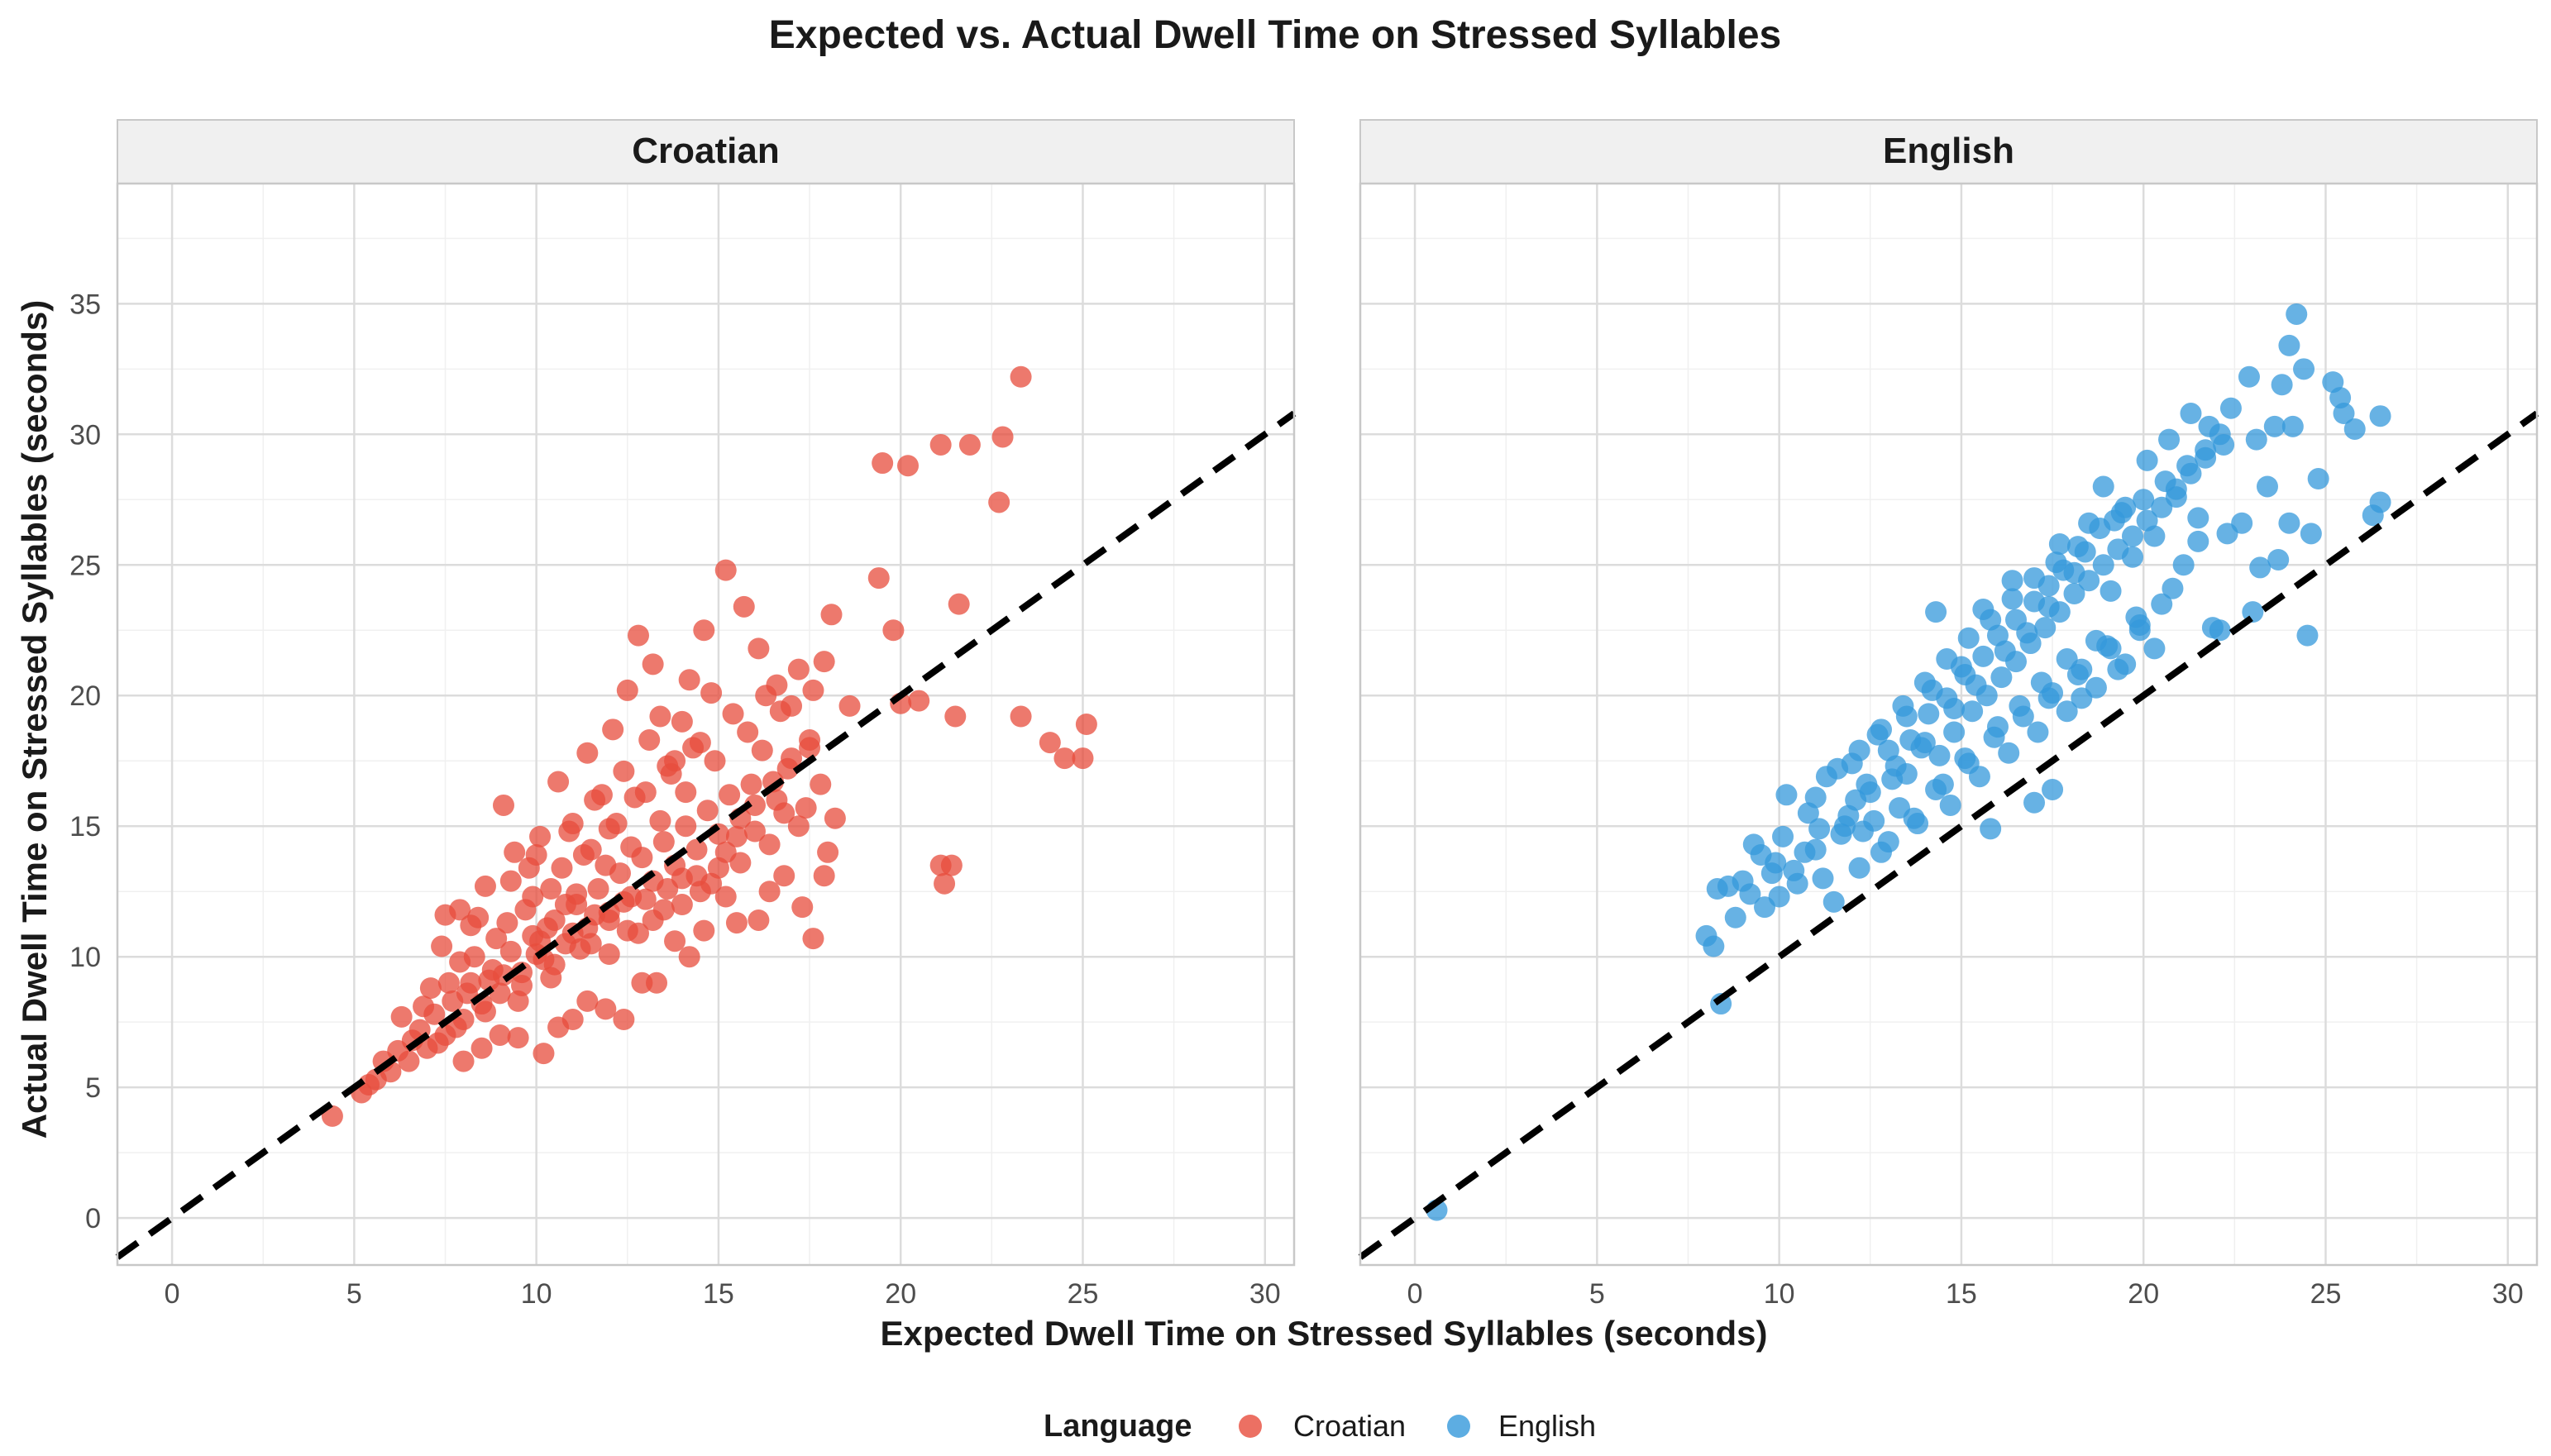 The height and width of the screenshot is (1456, 2551). I want to click on x-tick-label: 0, so click(172, 1294).